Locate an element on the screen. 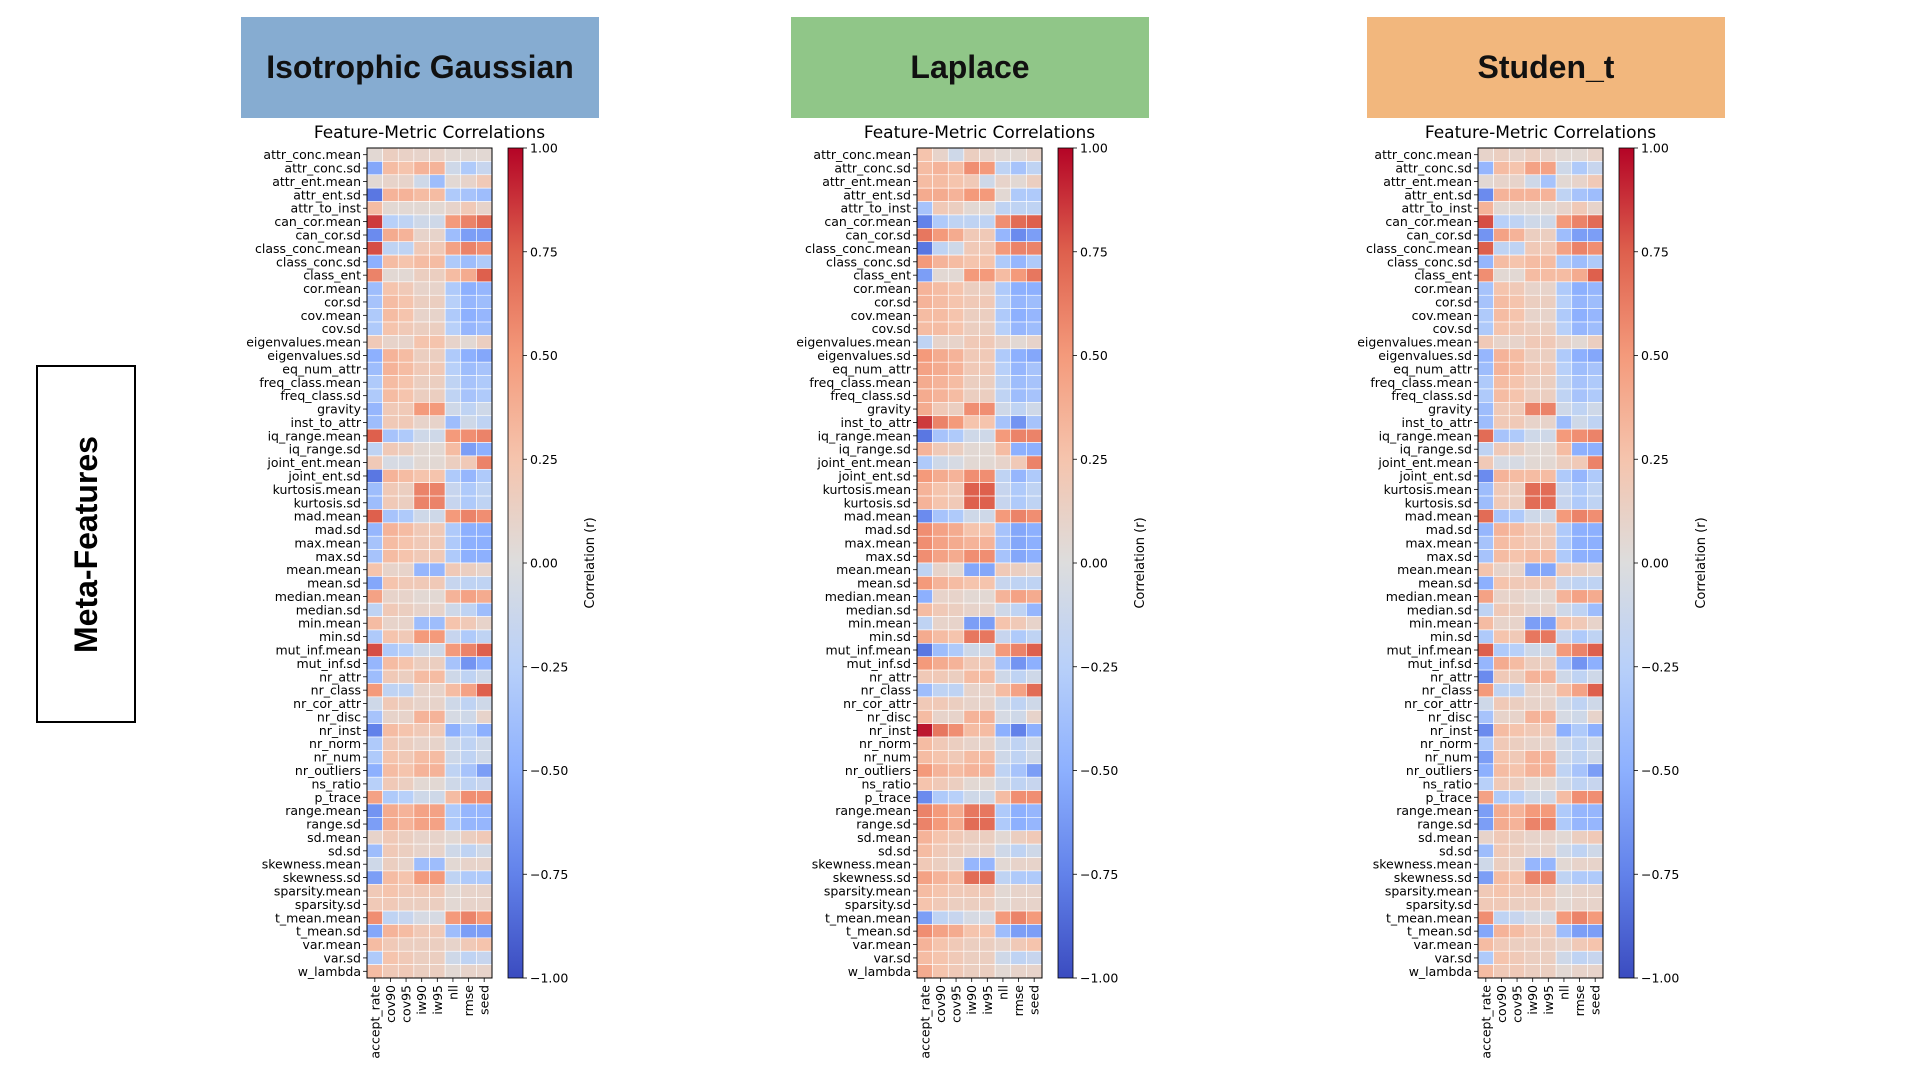 The width and height of the screenshot is (1920, 1080). panel-header-text: Laplace is located at coordinates (970, 67).